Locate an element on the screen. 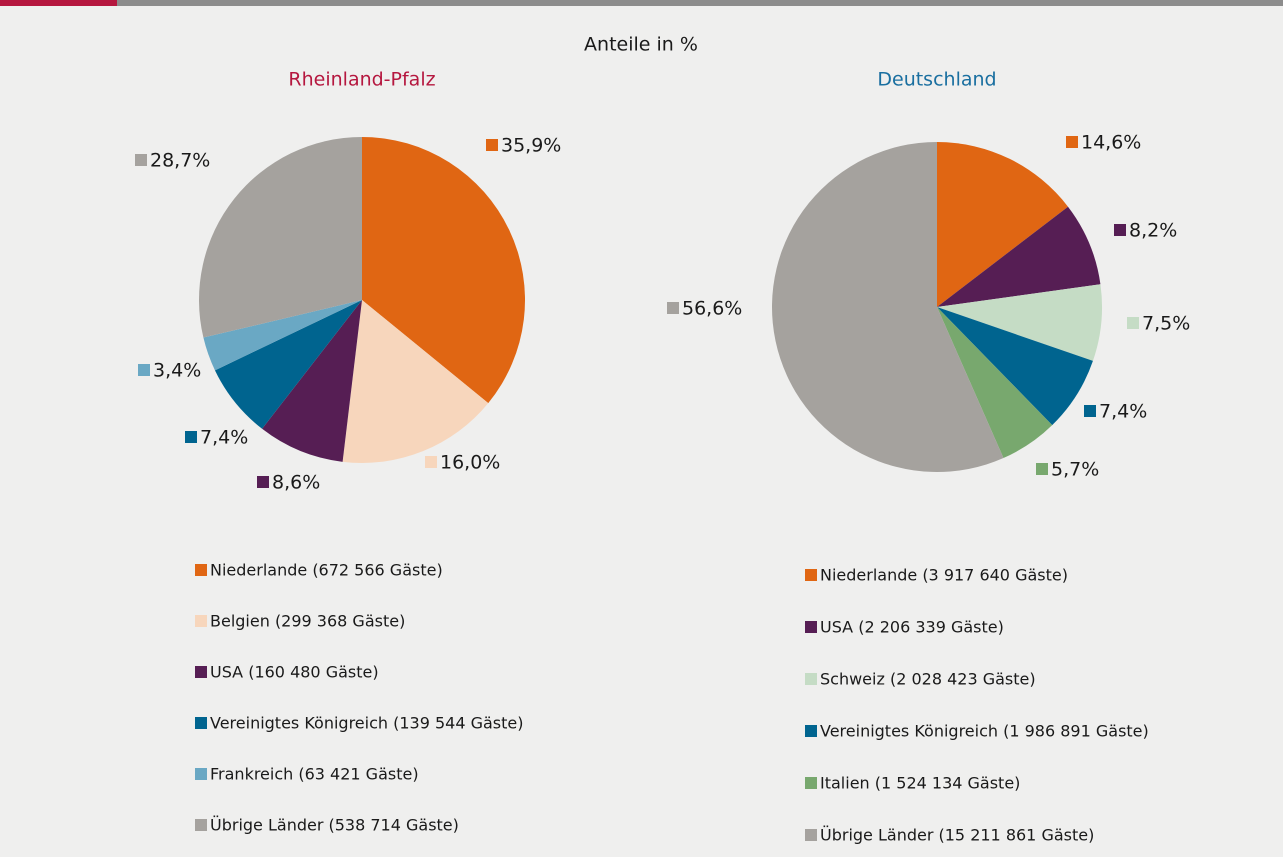  data-label: 5,7% is located at coordinates (1075, 470).